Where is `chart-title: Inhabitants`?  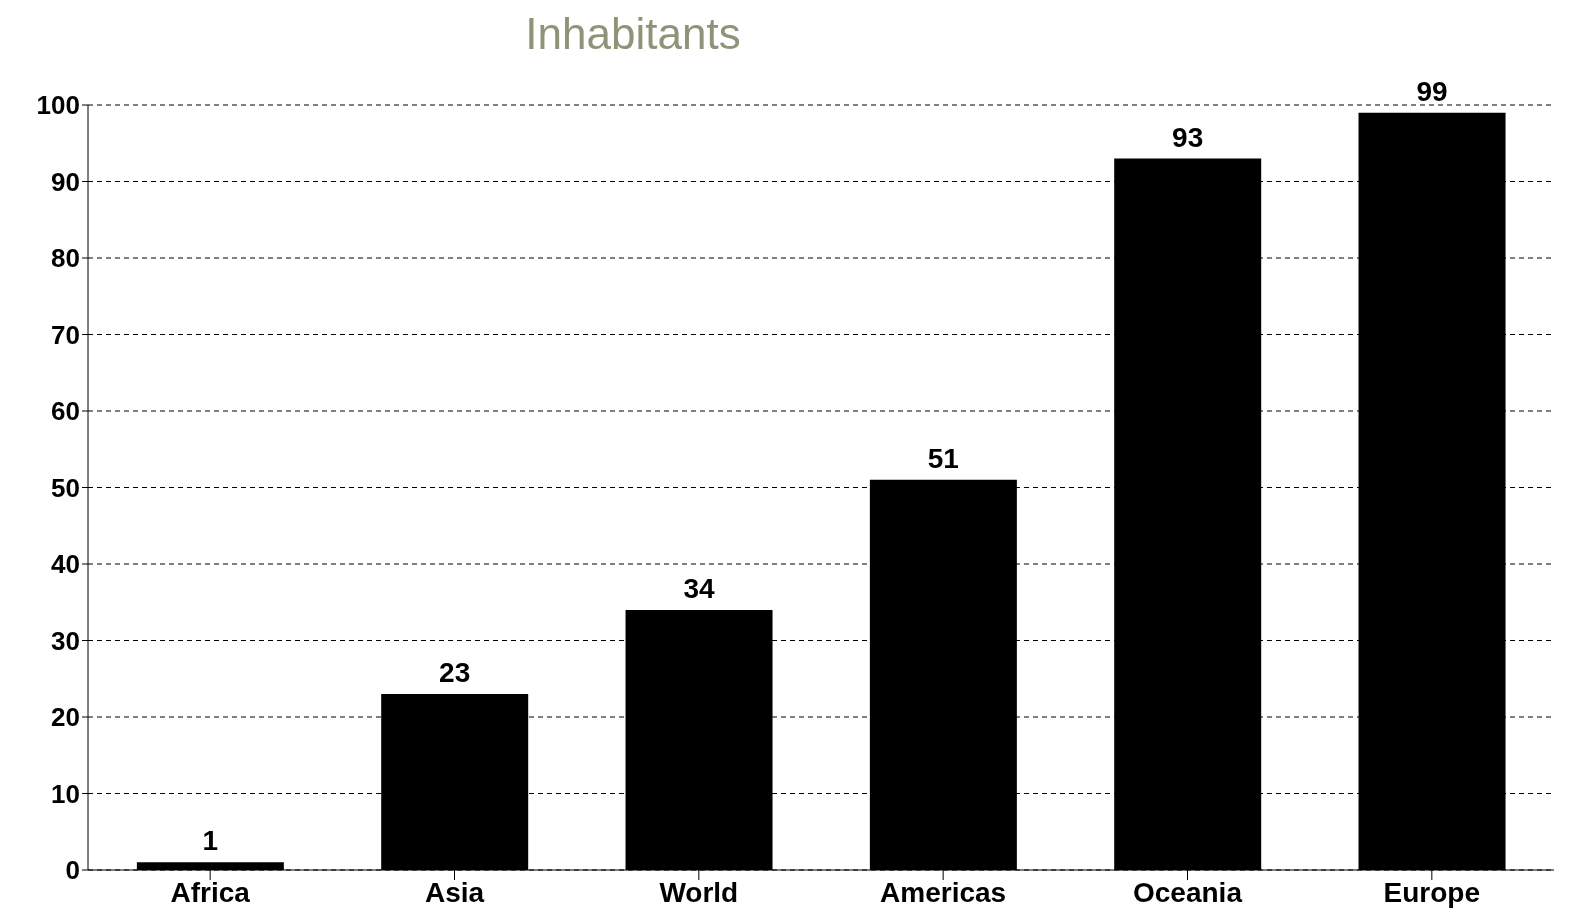
chart-title: Inhabitants is located at coordinates (633, 34).